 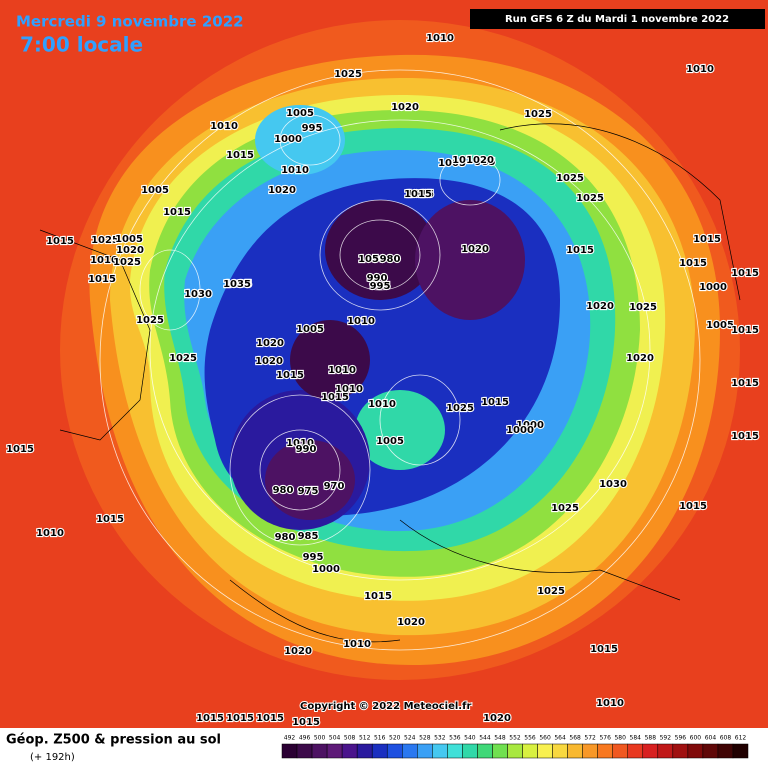 I want to click on legend-tick-label: 564, so click(x=560, y=738).